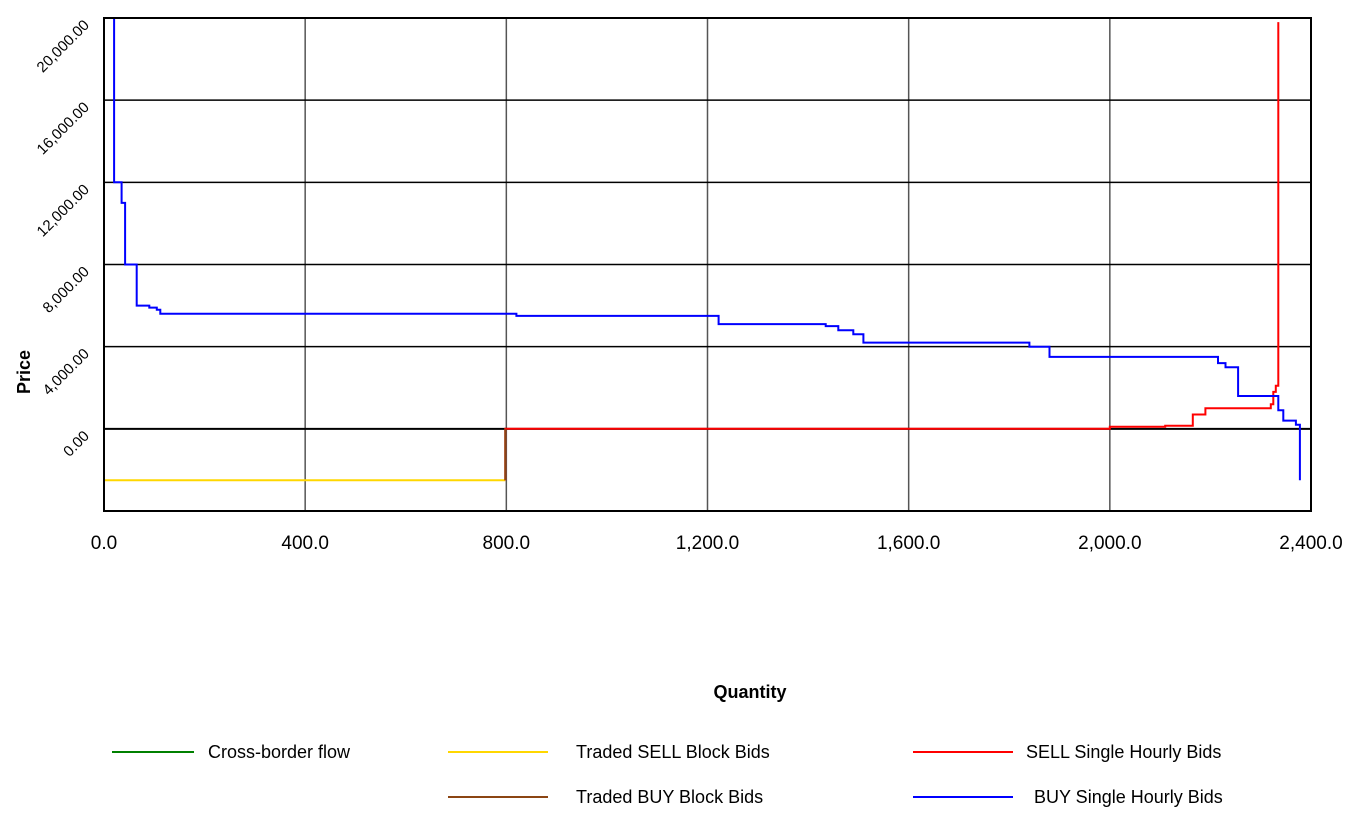 This screenshot has height=821, width=1372. What do you see at coordinates (104, 543) in the screenshot?
I see `x-tick-label: 0.0` at bounding box center [104, 543].